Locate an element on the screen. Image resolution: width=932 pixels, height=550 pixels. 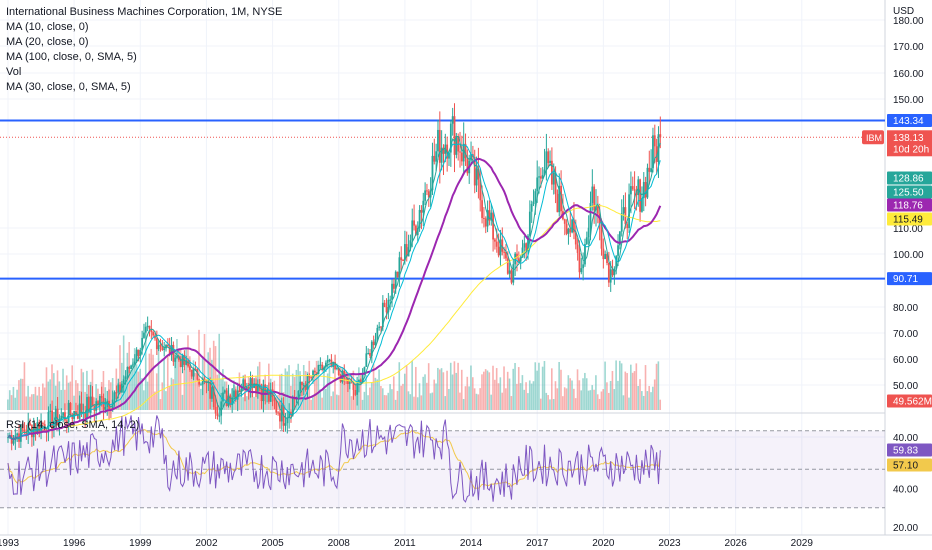
legend-study-vol-ma: MA (30, close, 0, SMA, 5) is located at coordinates (68, 87).